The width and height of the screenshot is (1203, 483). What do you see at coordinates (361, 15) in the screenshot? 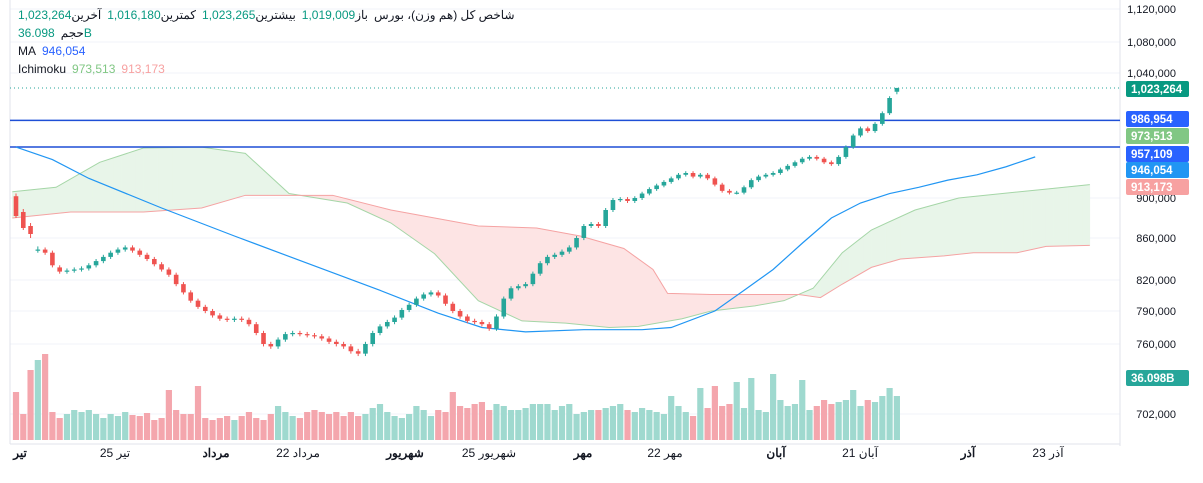
I see `legend-open-label: باز` at bounding box center [361, 15].